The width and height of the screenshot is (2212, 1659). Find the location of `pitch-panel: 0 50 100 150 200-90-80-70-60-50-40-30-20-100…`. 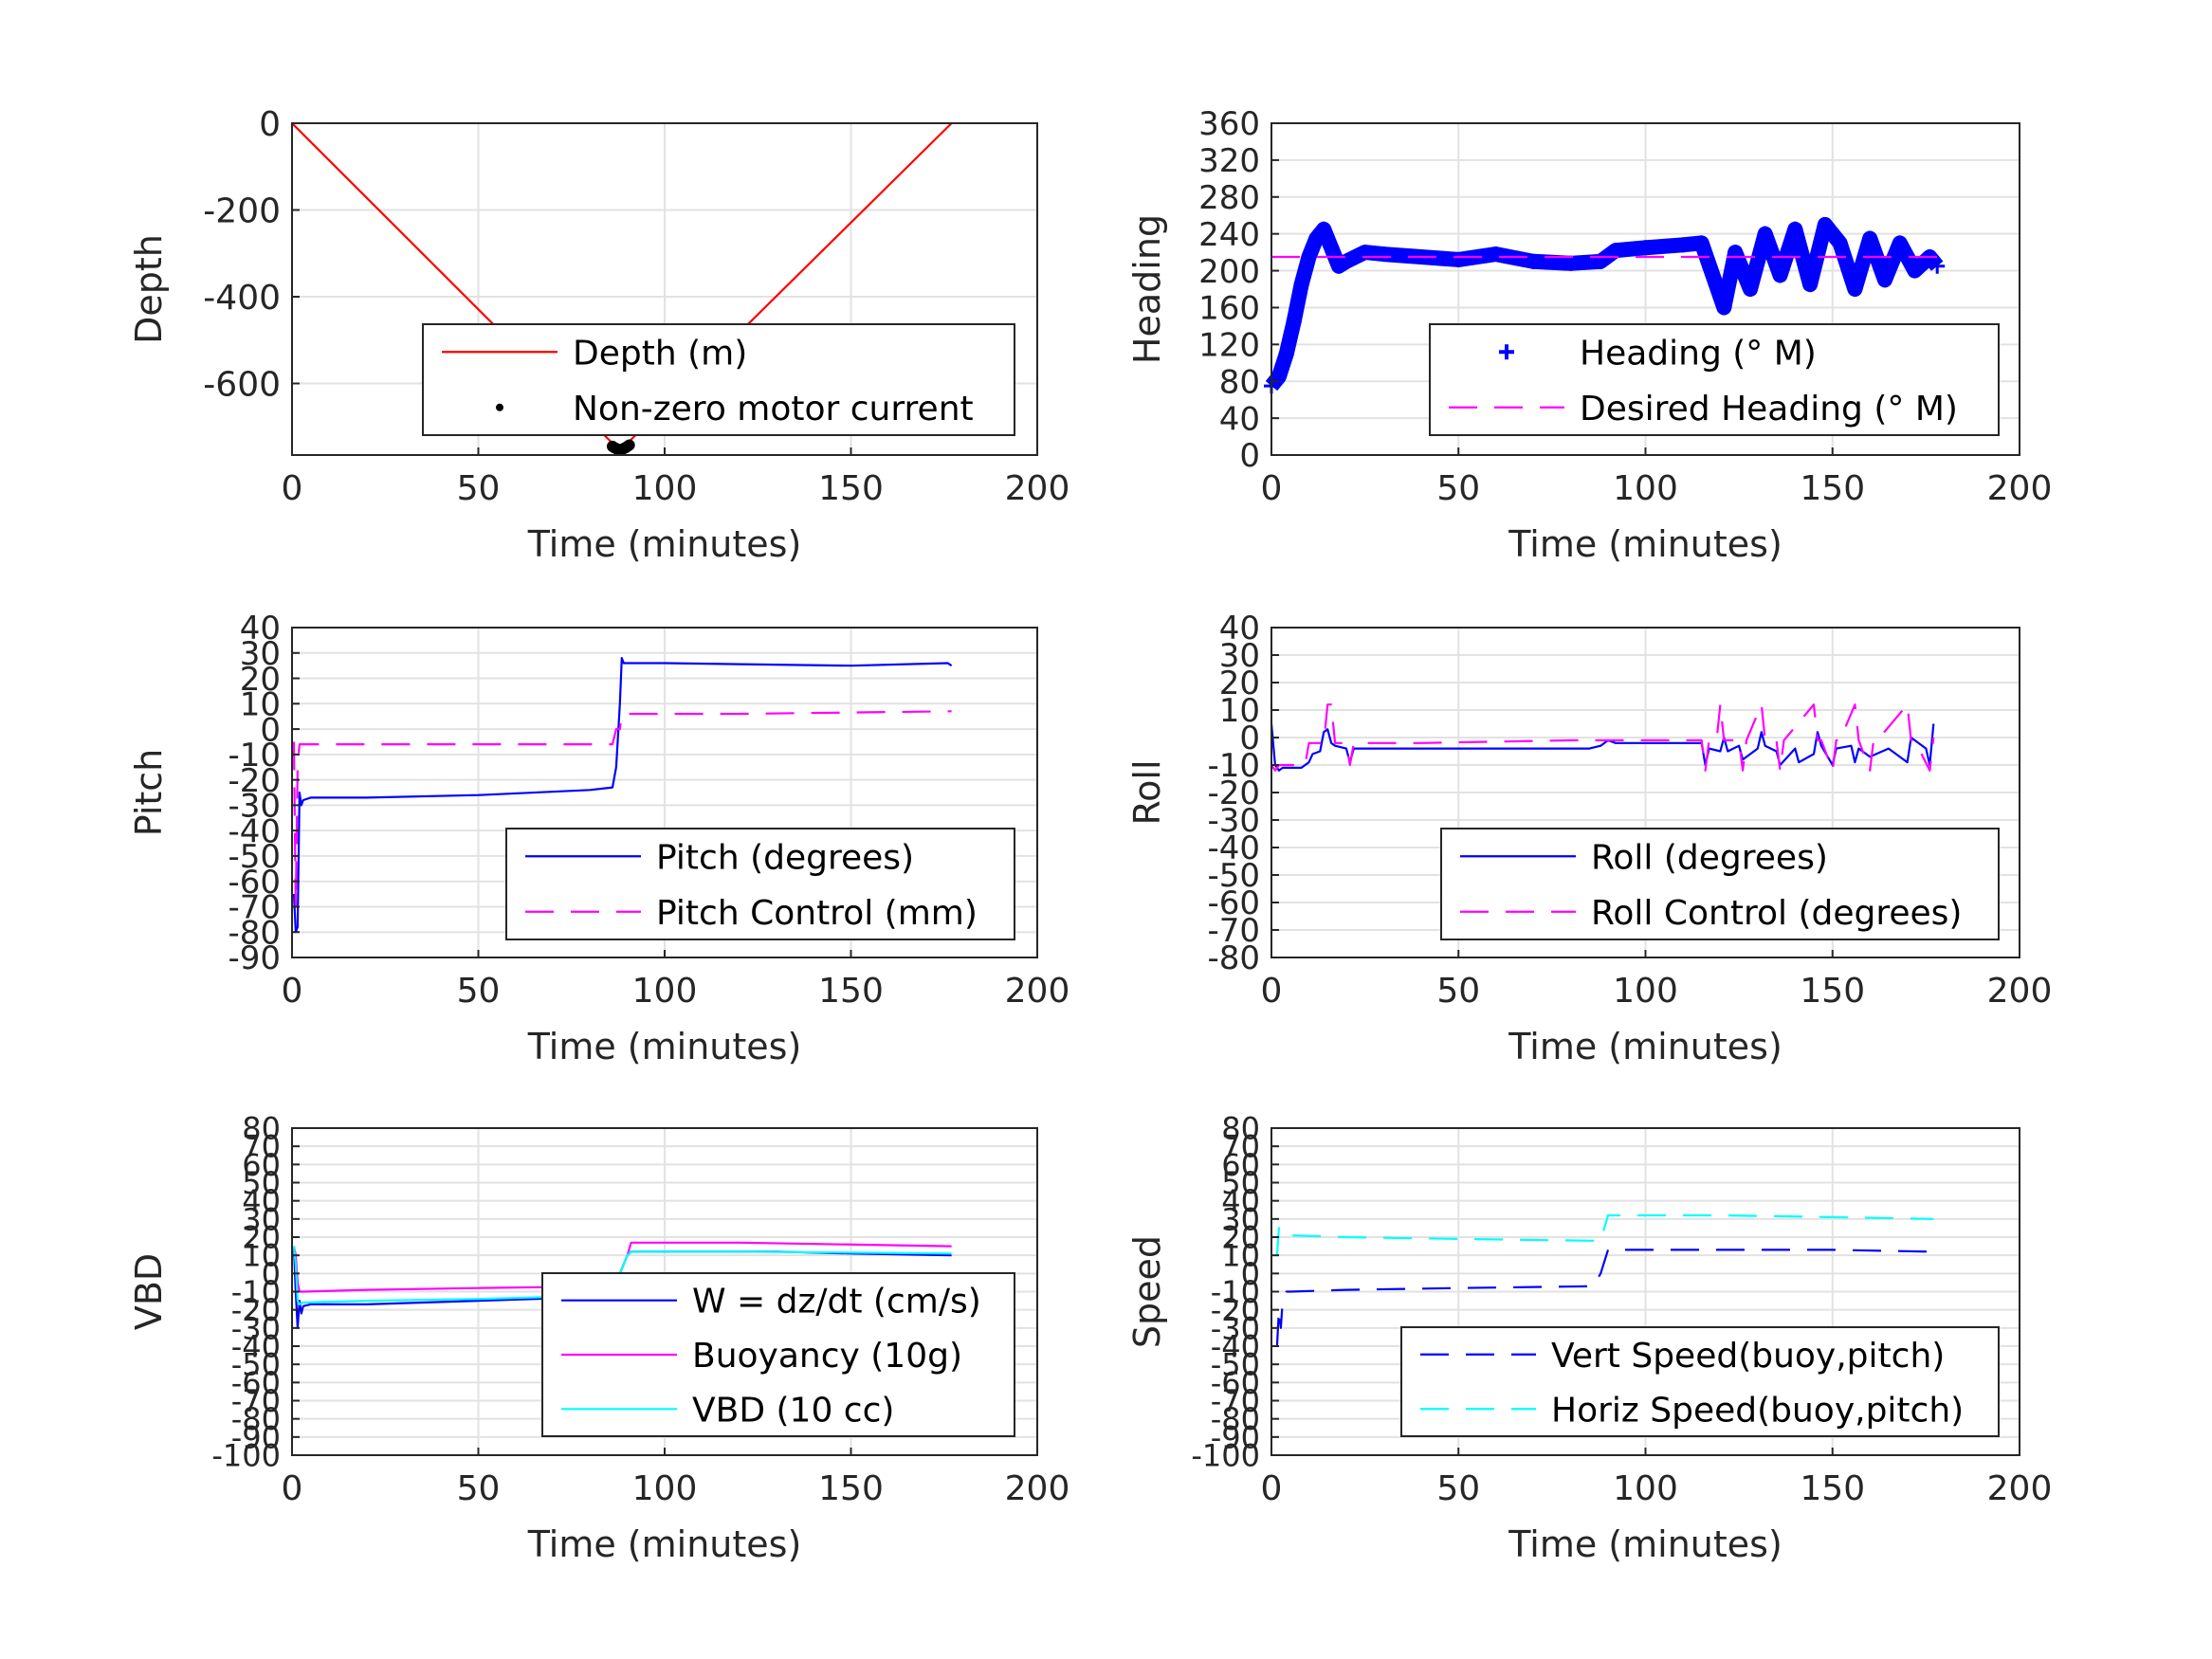

pitch-panel: 0 50 100 150 200-90-80-70-60-50-40-30-20-100… is located at coordinates (598, 838).